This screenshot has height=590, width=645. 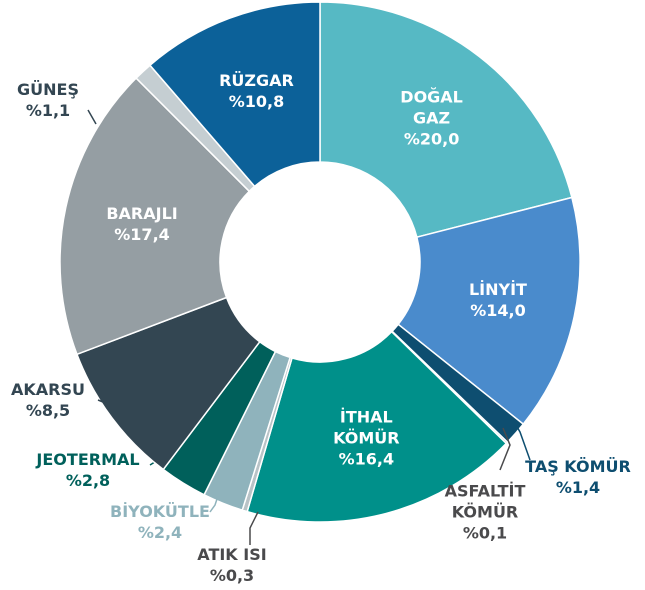 I want to click on value-label: %1,4, so click(x=578, y=487).